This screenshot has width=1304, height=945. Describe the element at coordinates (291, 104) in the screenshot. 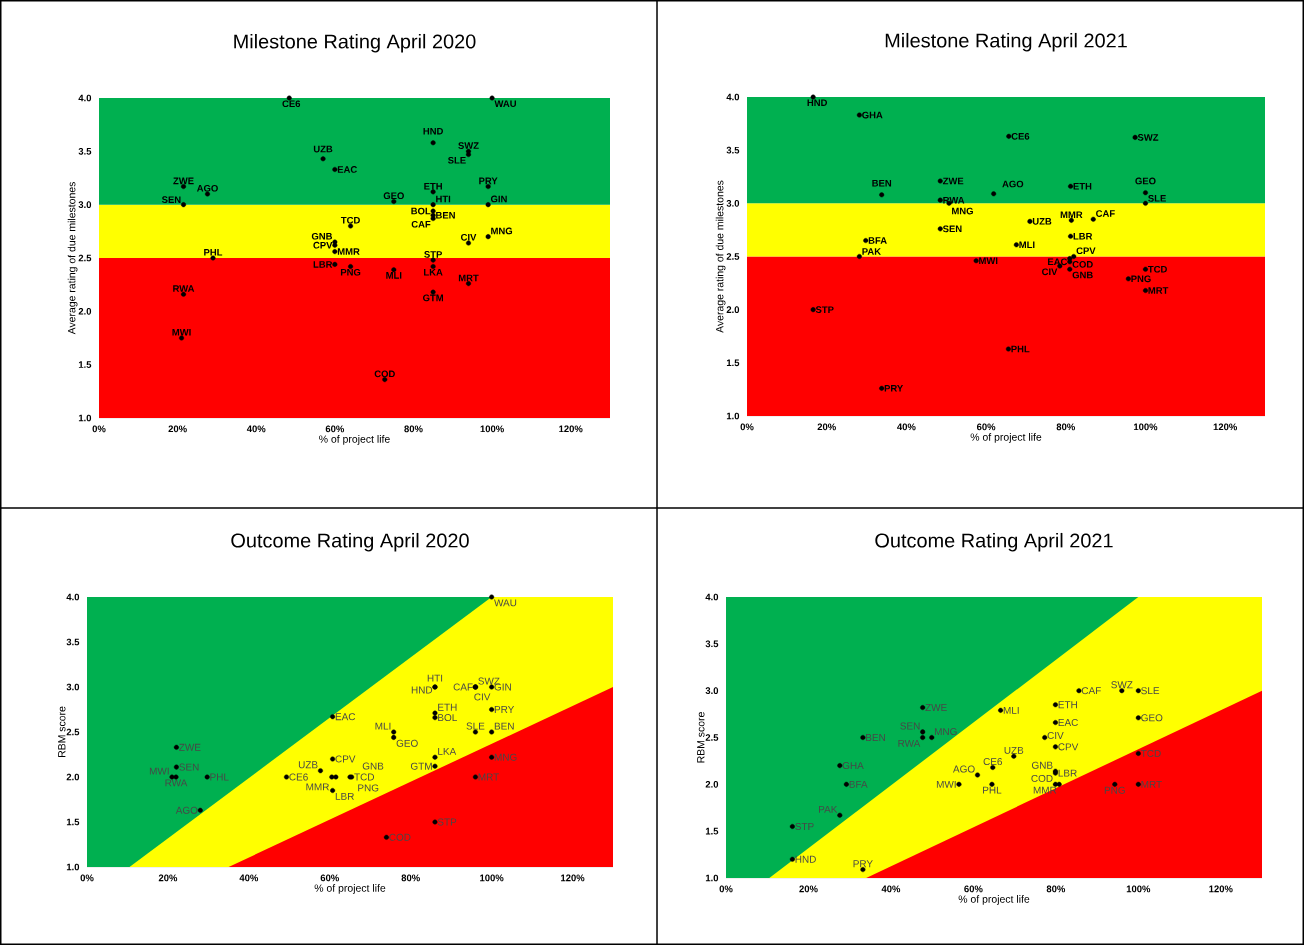

I see `annotation: CE6` at that location.